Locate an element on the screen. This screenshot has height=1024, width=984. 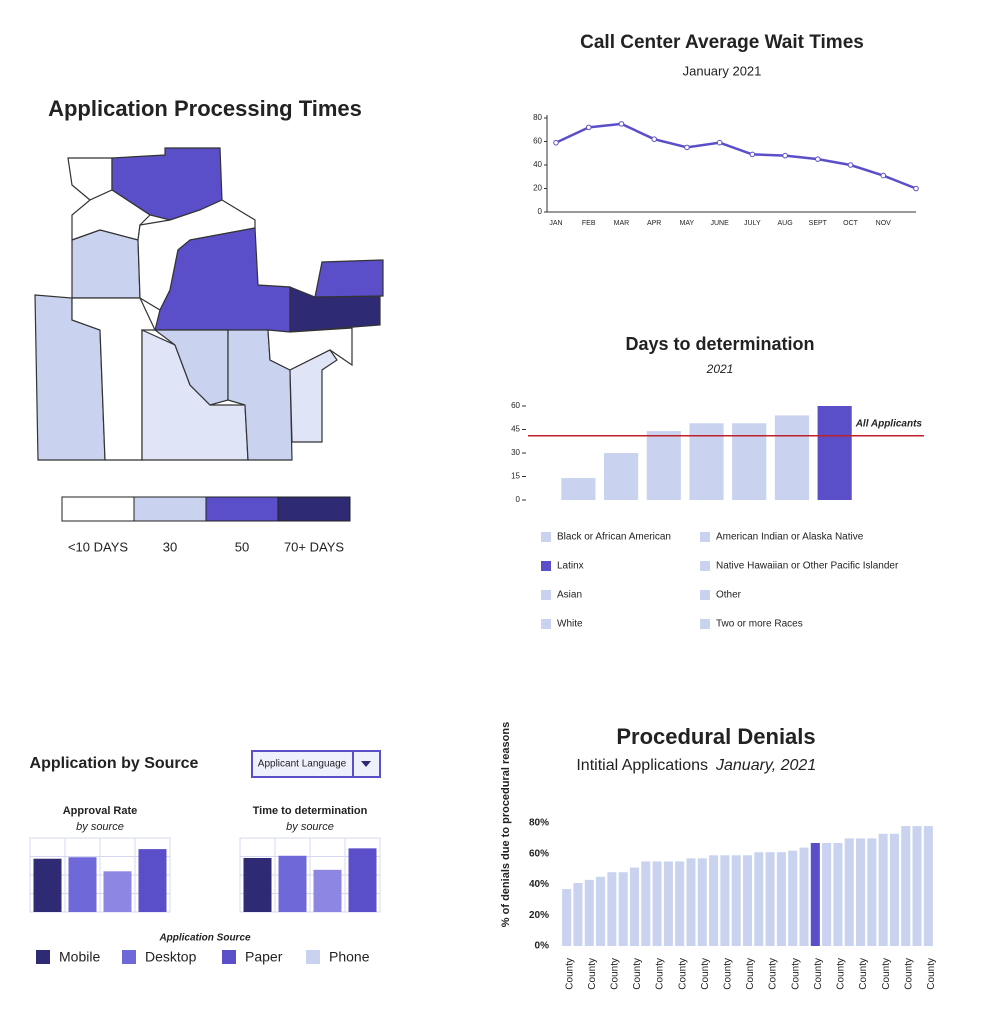
legend-label: Latinx is located at coordinates (570, 566).